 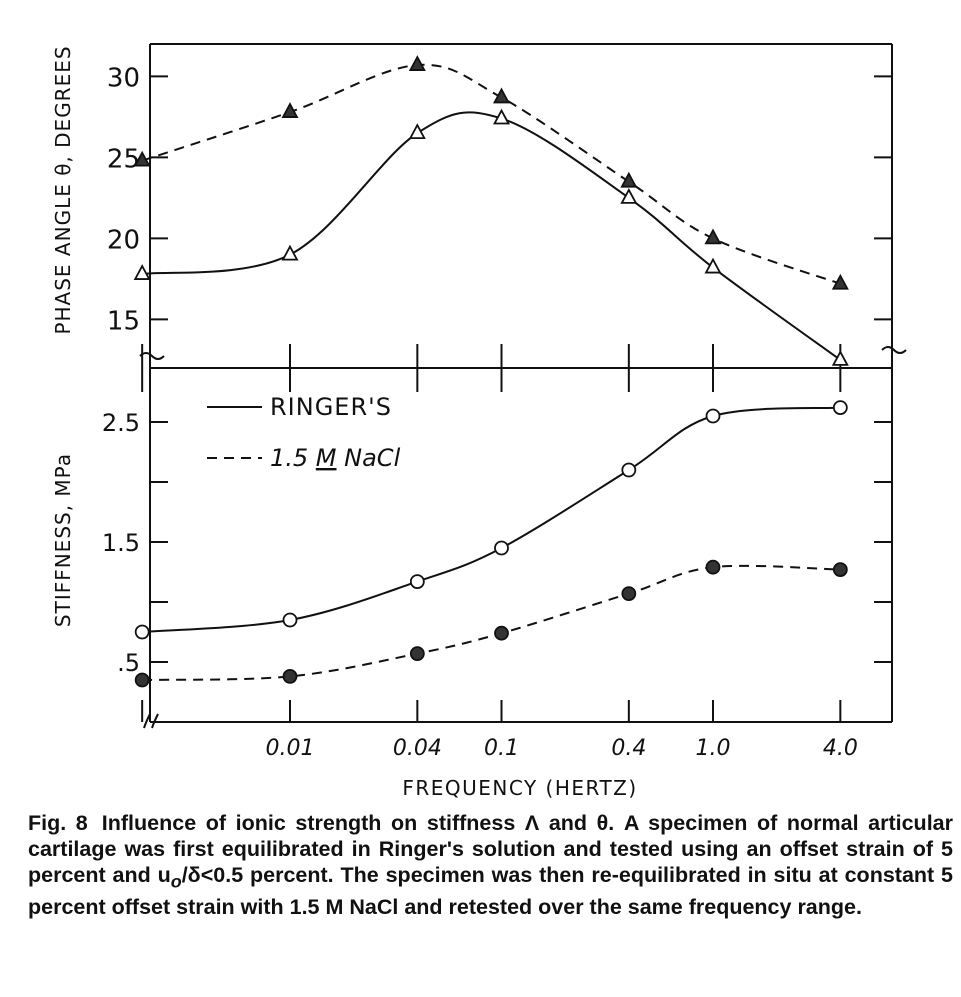 I want to click on bottom-break-mark, so click(x=151, y=721).